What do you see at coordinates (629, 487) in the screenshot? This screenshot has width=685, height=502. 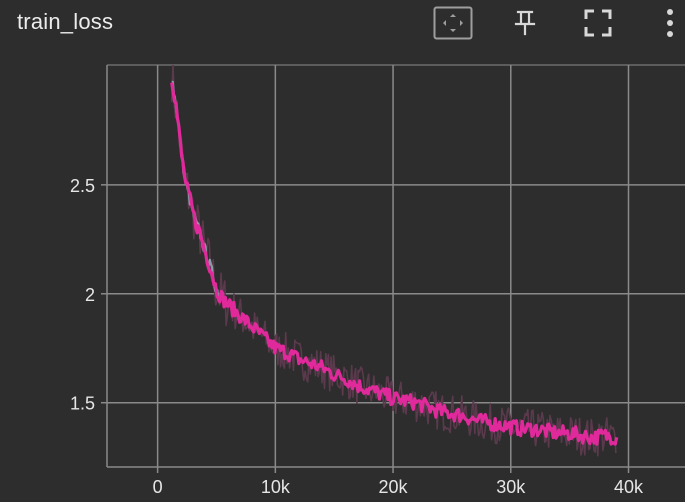 I see `x-tick-label: 40k` at bounding box center [629, 487].